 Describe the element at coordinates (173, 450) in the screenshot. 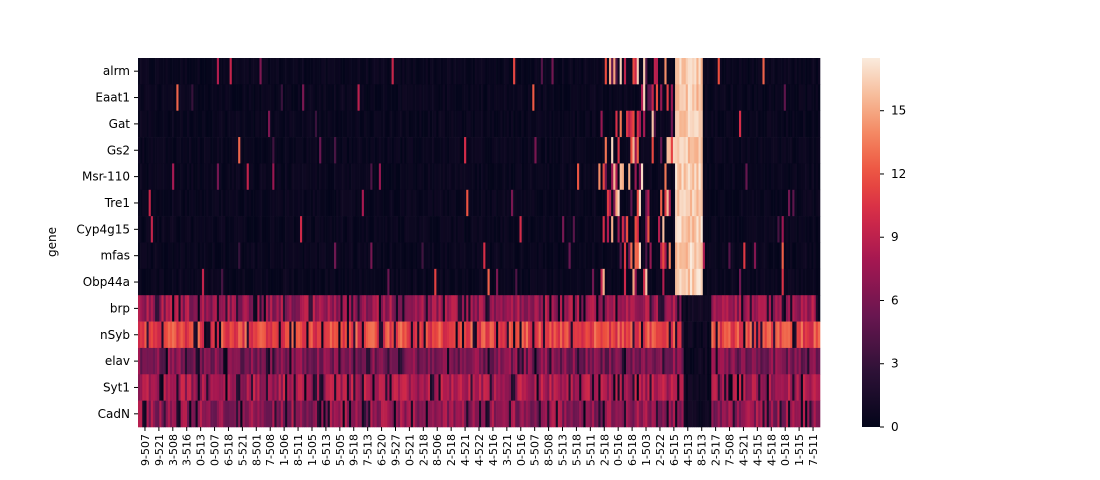

I see `x-tick-label: 3-508` at that location.